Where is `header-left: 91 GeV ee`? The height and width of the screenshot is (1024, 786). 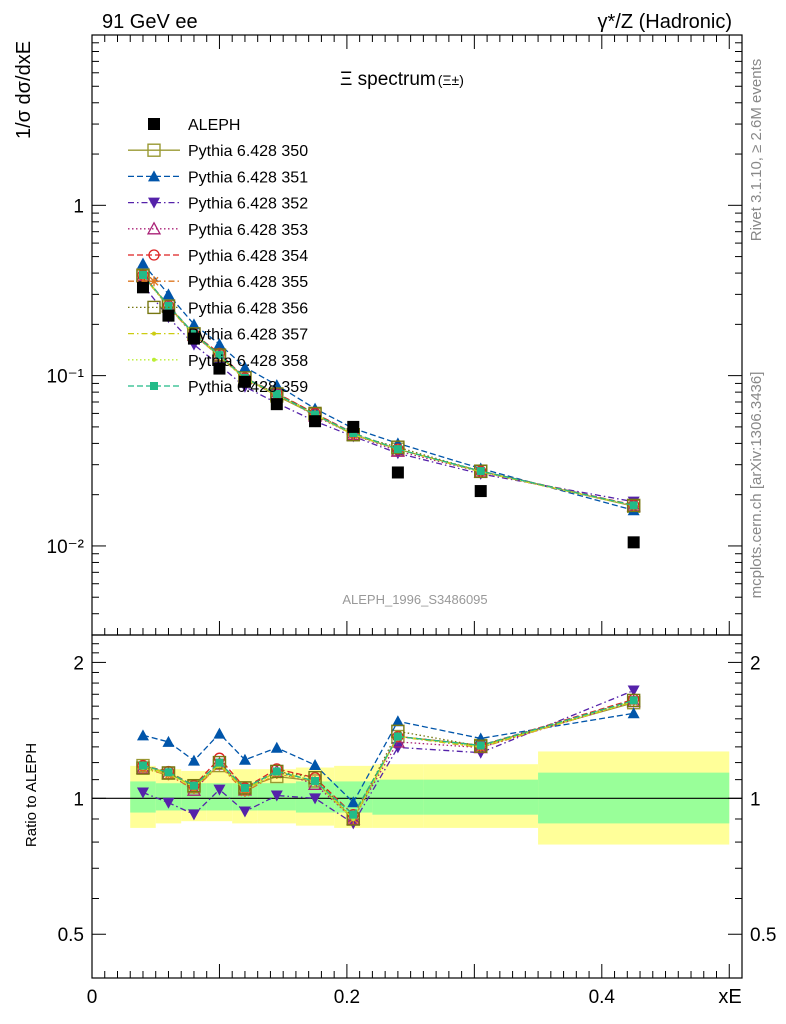 header-left: 91 GeV ee is located at coordinates (150, 22).